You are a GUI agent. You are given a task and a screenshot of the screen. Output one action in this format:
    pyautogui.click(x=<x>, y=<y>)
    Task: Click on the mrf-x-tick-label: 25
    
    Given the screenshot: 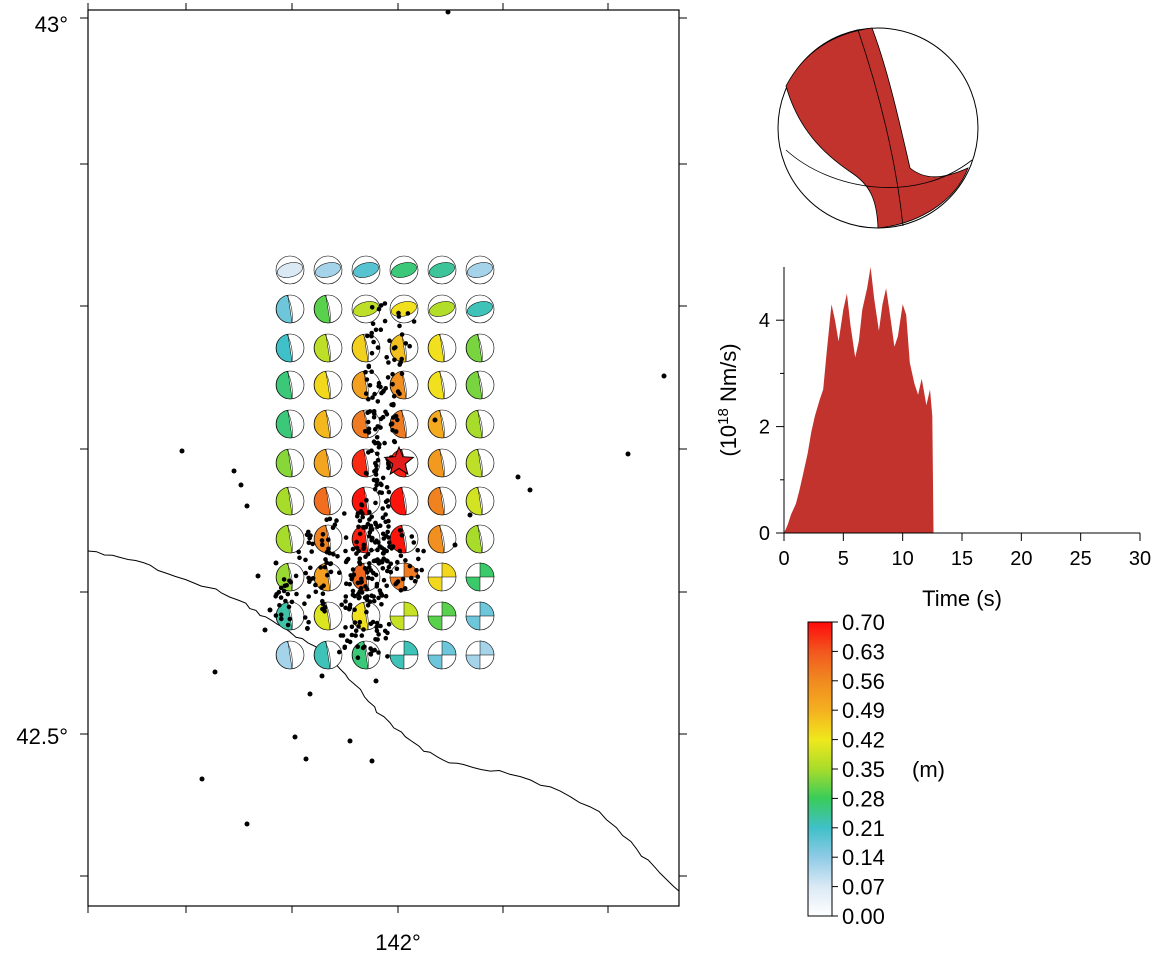 What is the action you would take?
    pyautogui.click(x=1081, y=559)
    